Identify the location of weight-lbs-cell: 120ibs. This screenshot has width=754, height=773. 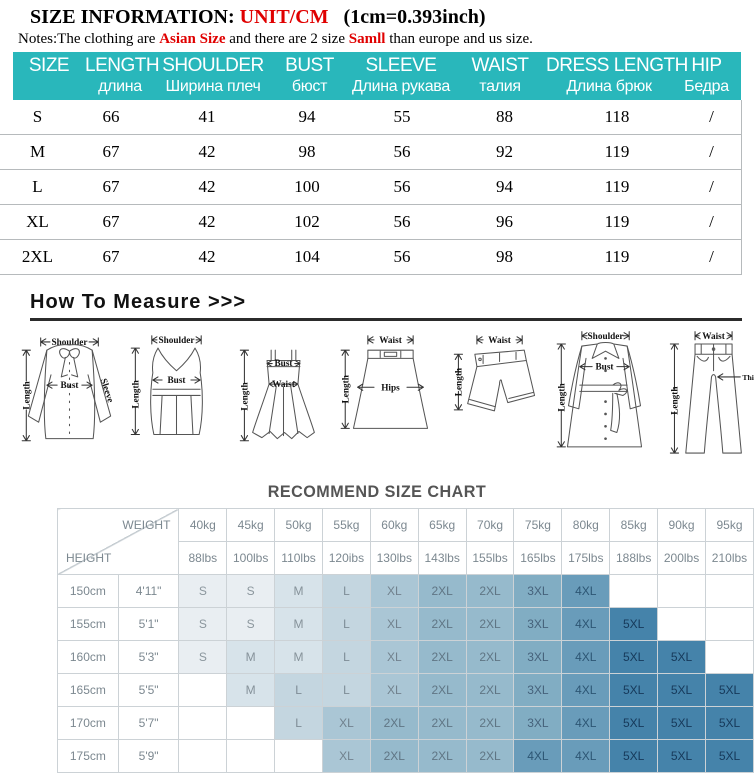
(346, 558).